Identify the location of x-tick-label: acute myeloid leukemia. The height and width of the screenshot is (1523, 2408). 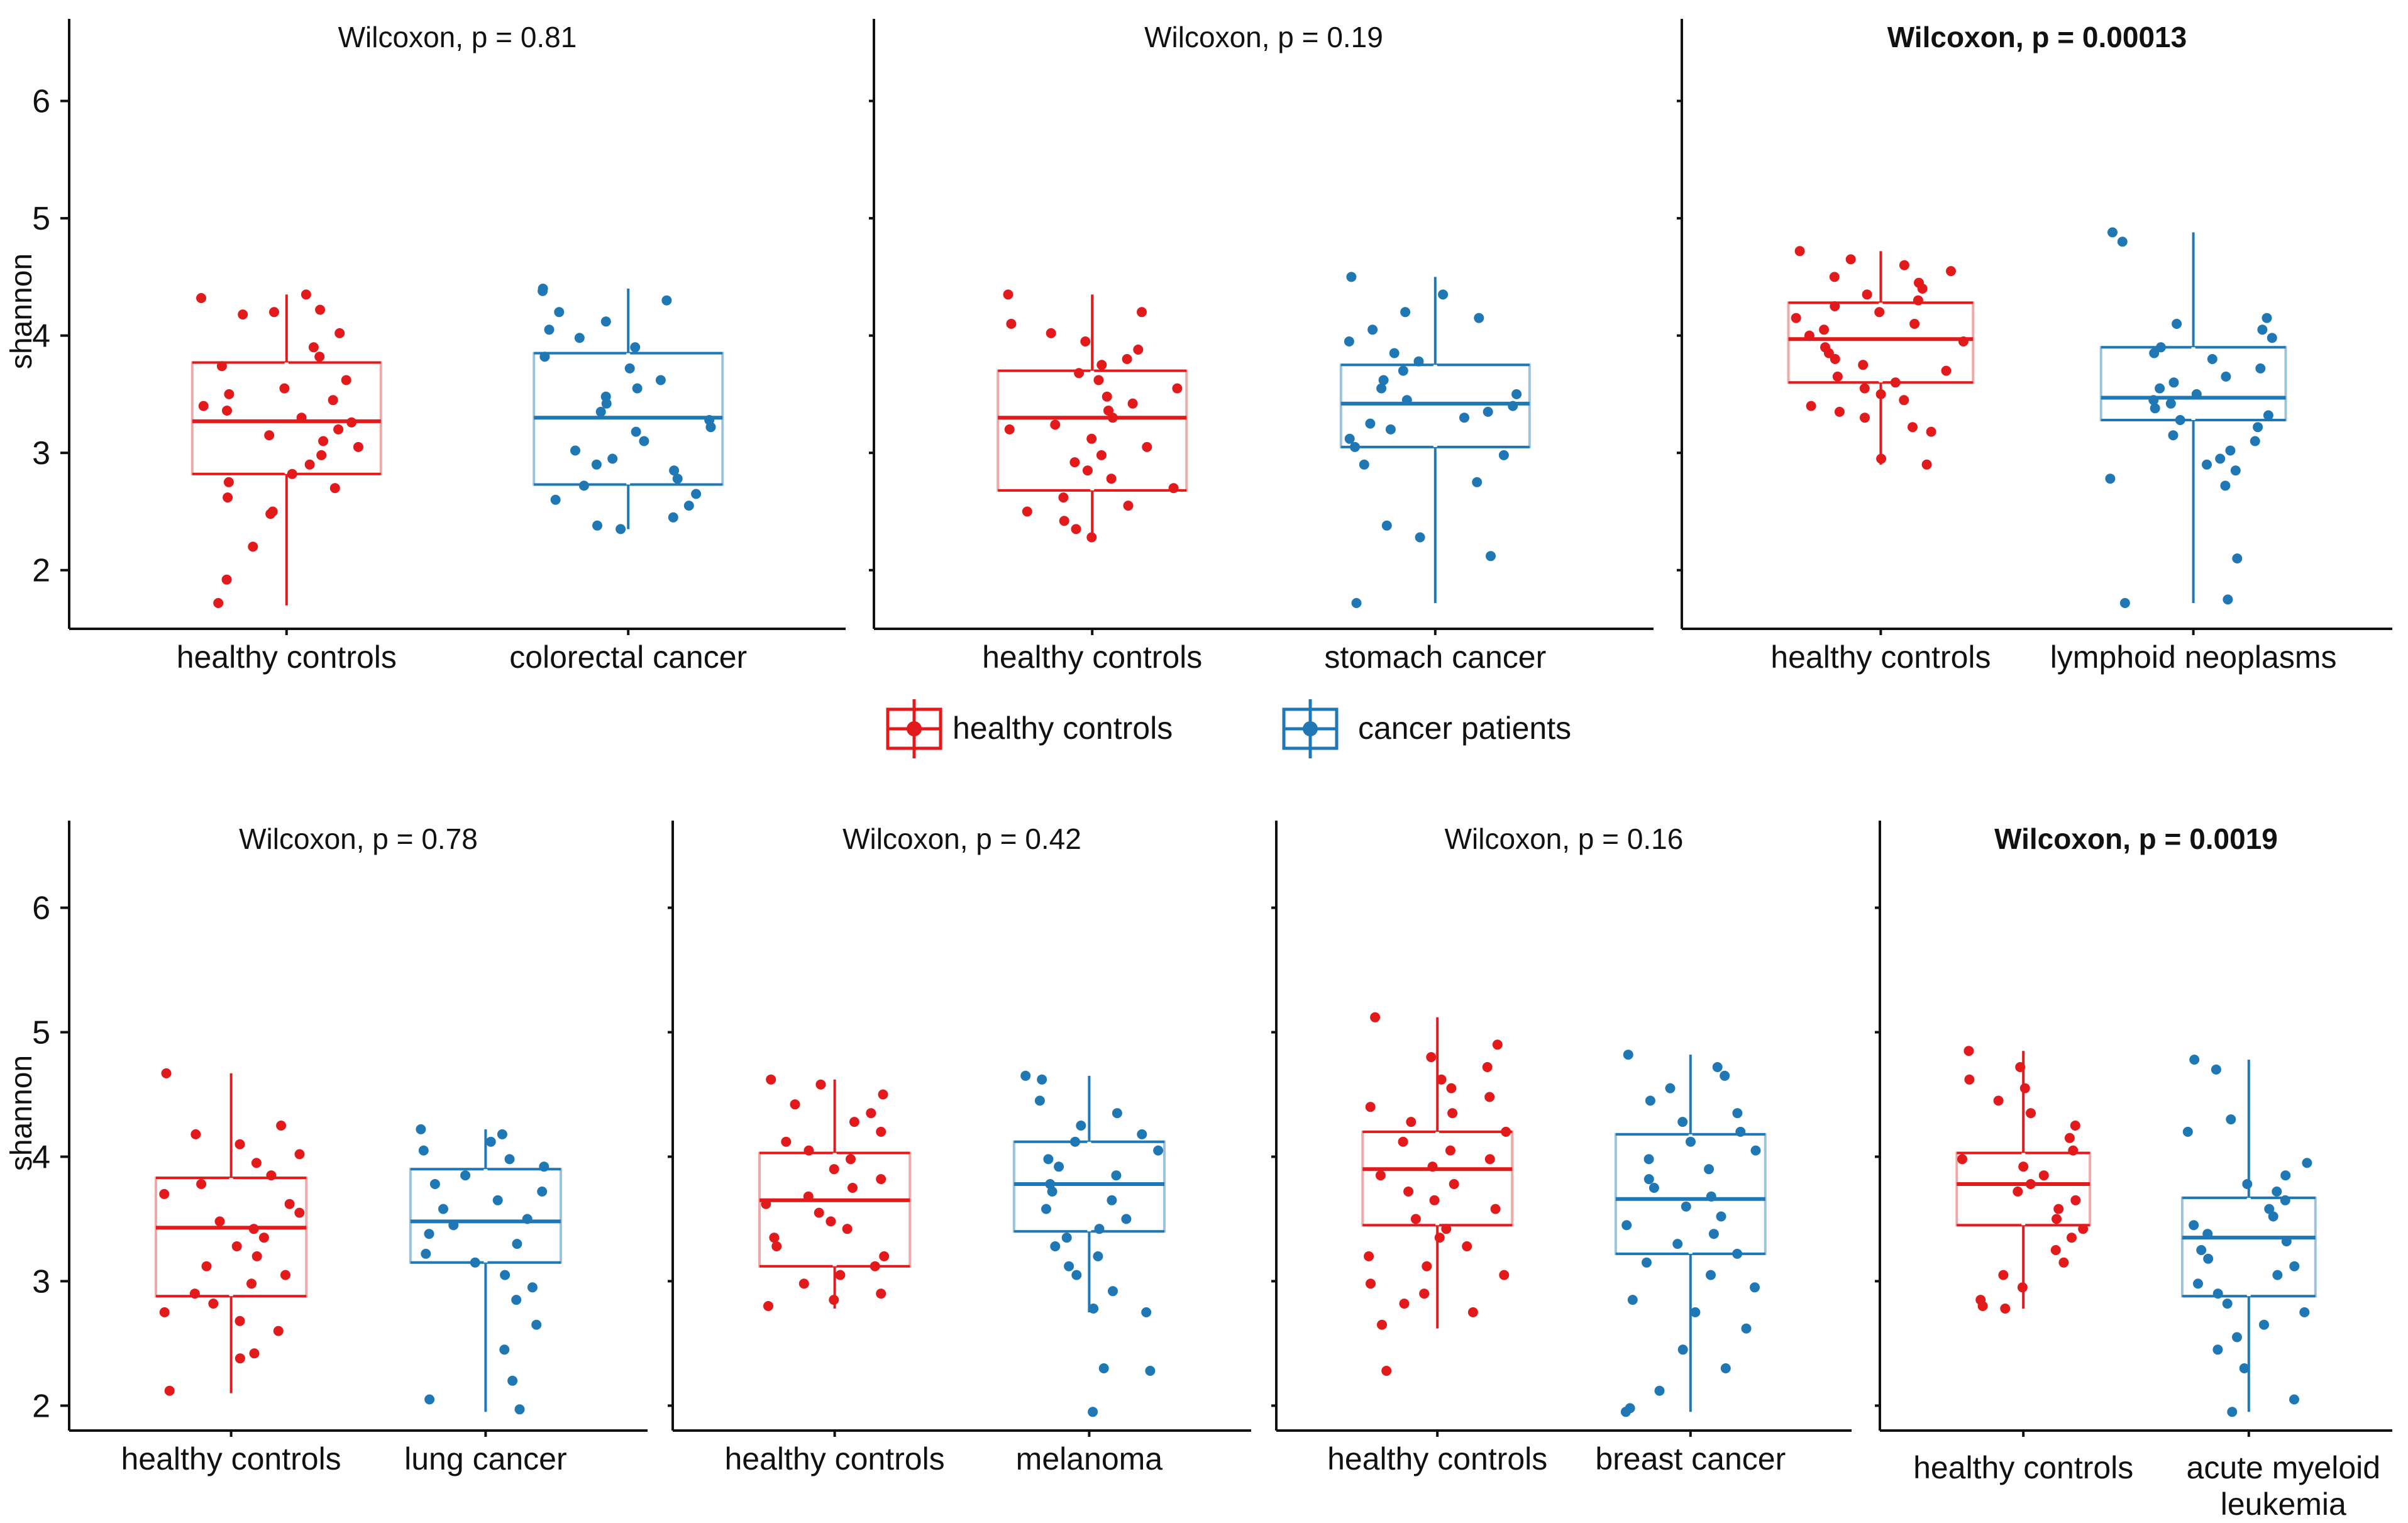
(2284, 1486).